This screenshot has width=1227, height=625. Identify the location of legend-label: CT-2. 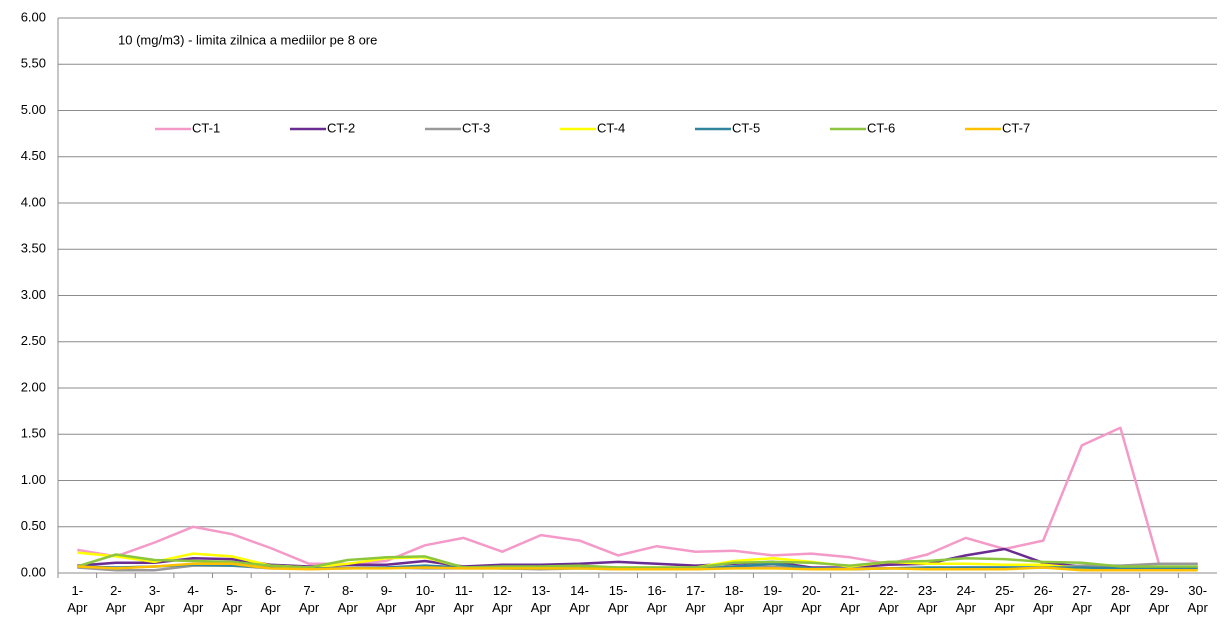
(341, 127).